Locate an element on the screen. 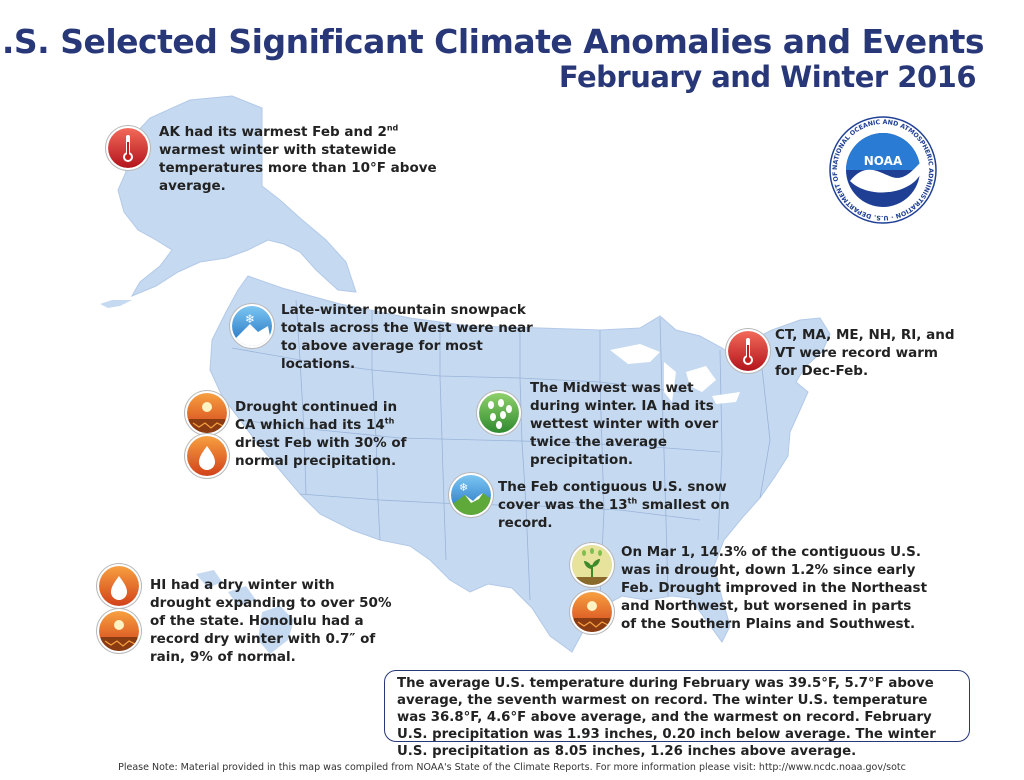  great-lakes-shape is located at coordinates (675, 374).